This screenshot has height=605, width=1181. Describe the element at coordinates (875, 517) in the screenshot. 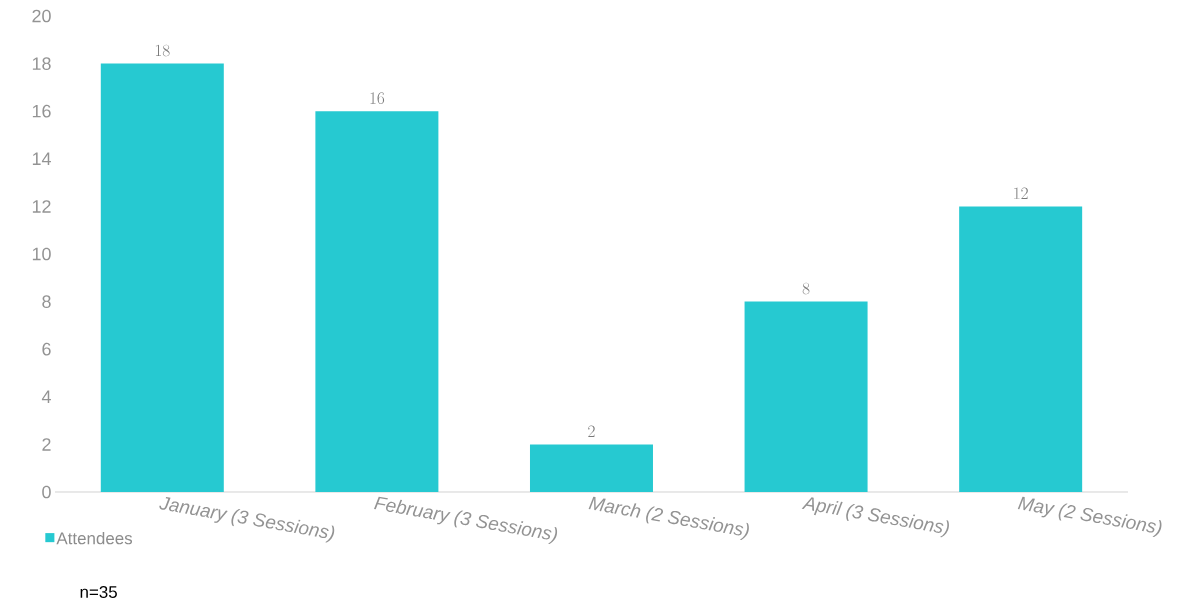

I see `x-tick-label: April (3 Sessions)` at that location.